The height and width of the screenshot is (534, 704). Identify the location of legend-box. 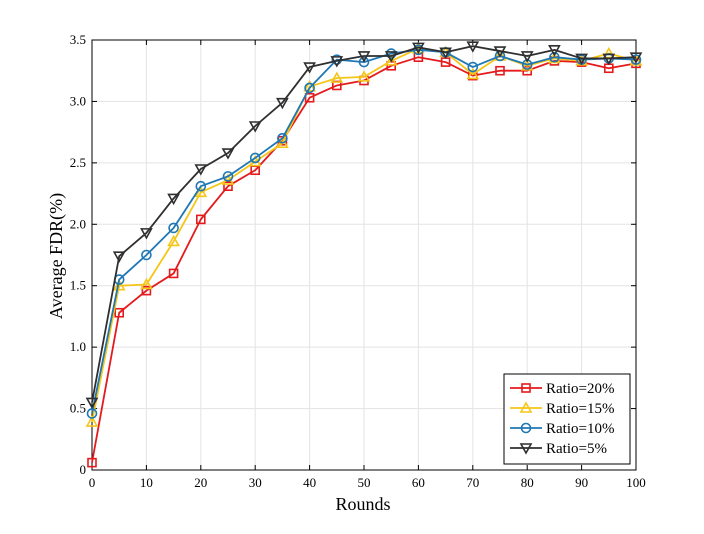
(567, 419).